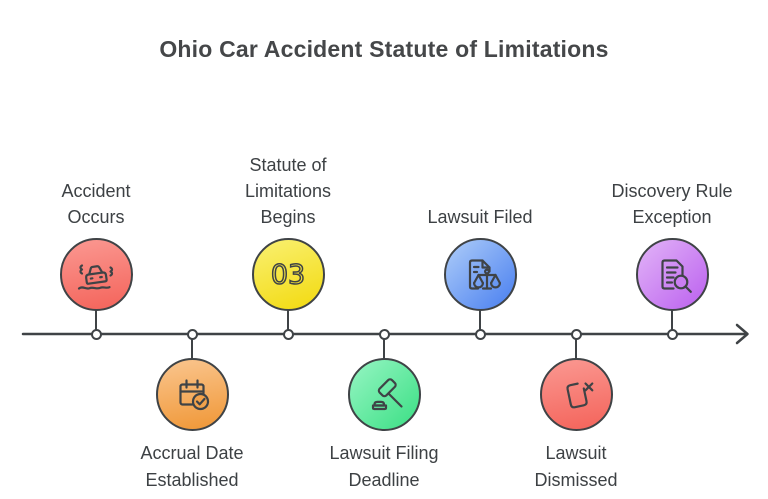 Image resolution: width=768 pixels, height=499 pixels. I want to click on arrow-right-icon, so click(742, 334).